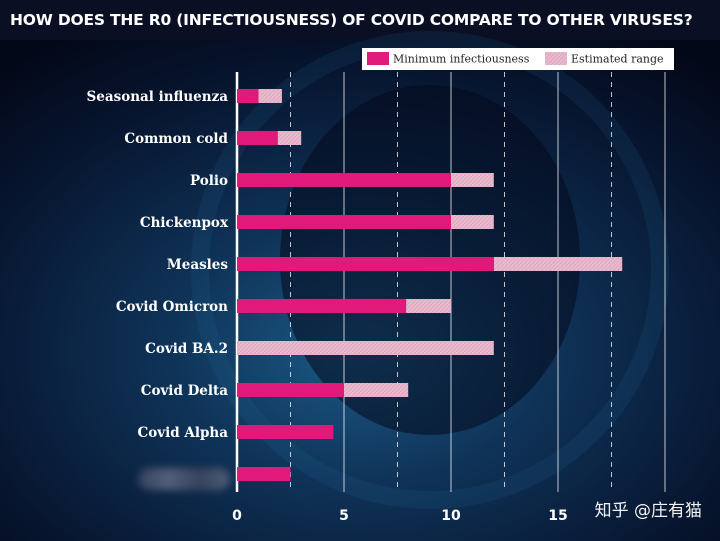  I want to click on legend-label-0: Minimum infectiousness, so click(461, 59).